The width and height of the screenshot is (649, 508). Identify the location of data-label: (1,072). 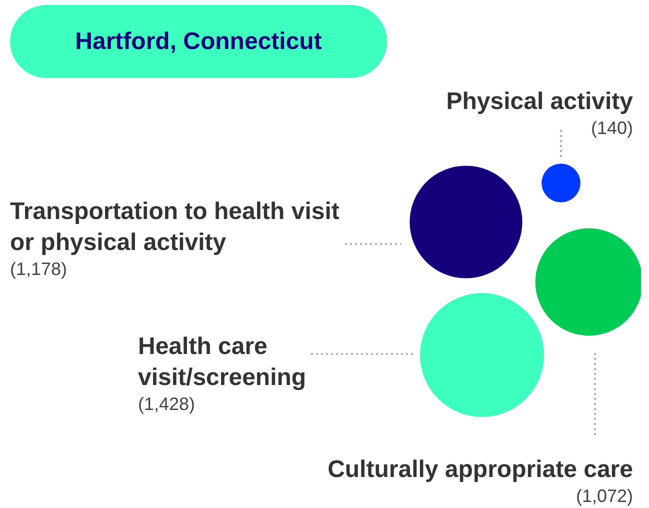
(603, 496).